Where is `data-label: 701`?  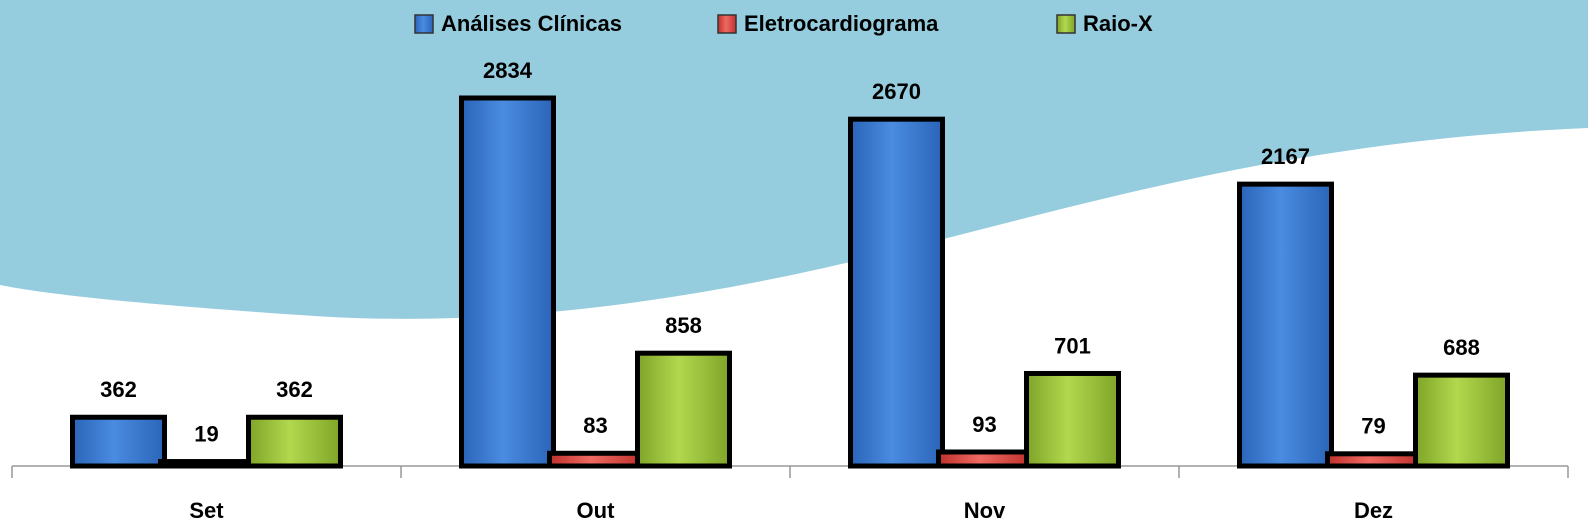 data-label: 701 is located at coordinates (1072, 345).